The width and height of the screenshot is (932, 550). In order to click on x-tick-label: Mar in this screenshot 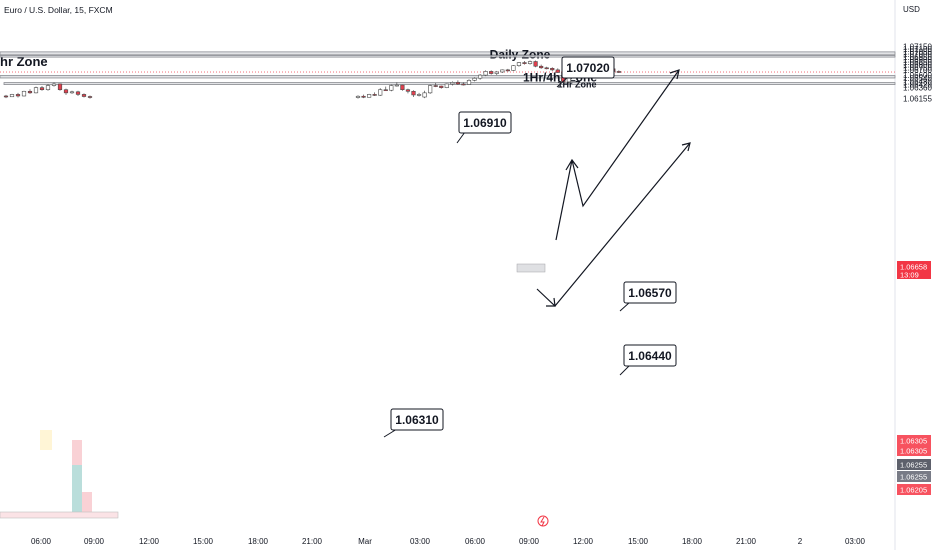, I will do `click(365, 541)`.